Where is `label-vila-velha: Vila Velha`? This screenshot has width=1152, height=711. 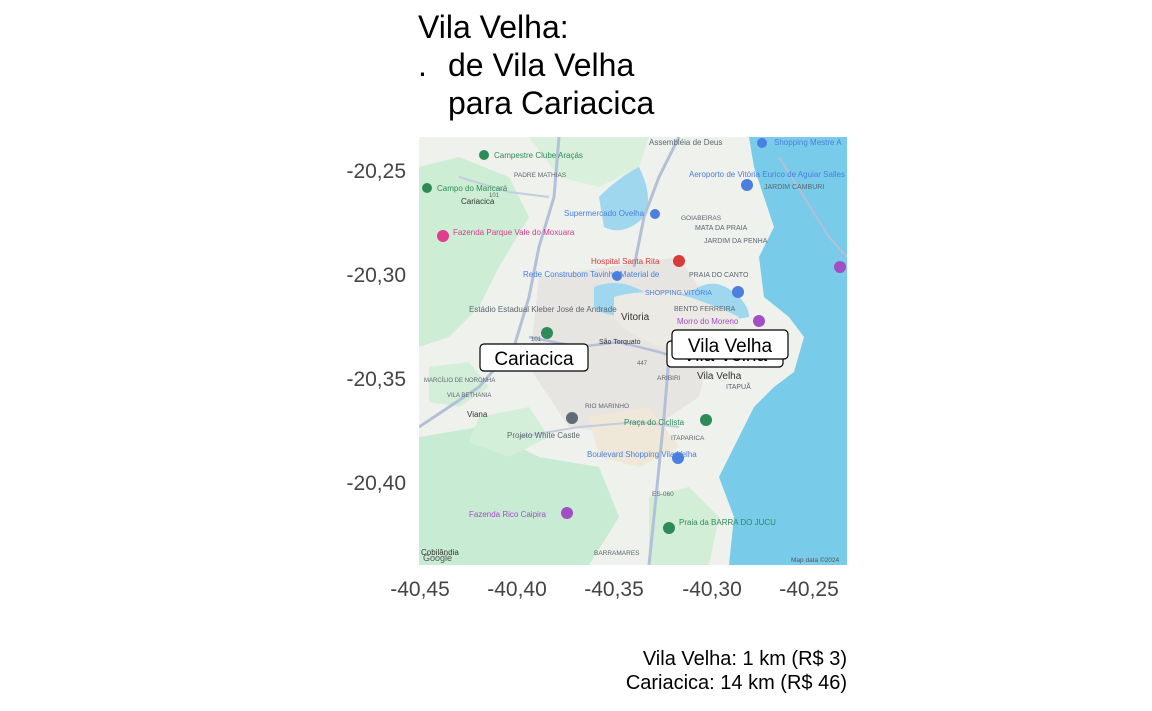
label-vila-velha: Vila Velha is located at coordinates (730, 344).